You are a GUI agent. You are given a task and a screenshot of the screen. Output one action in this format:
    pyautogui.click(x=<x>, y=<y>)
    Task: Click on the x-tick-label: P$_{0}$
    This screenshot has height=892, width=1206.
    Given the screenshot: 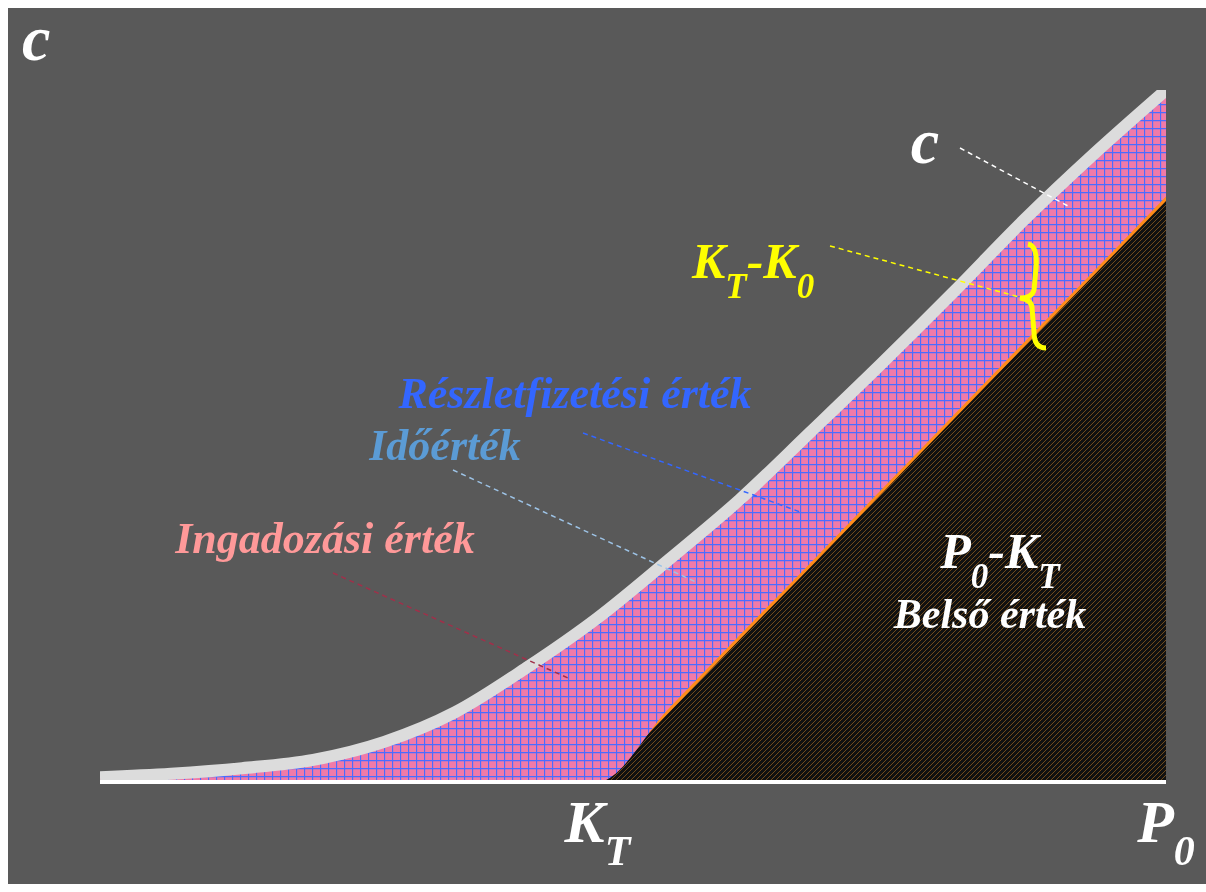 What is the action you would take?
    pyautogui.click(x=1165, y=831)
    